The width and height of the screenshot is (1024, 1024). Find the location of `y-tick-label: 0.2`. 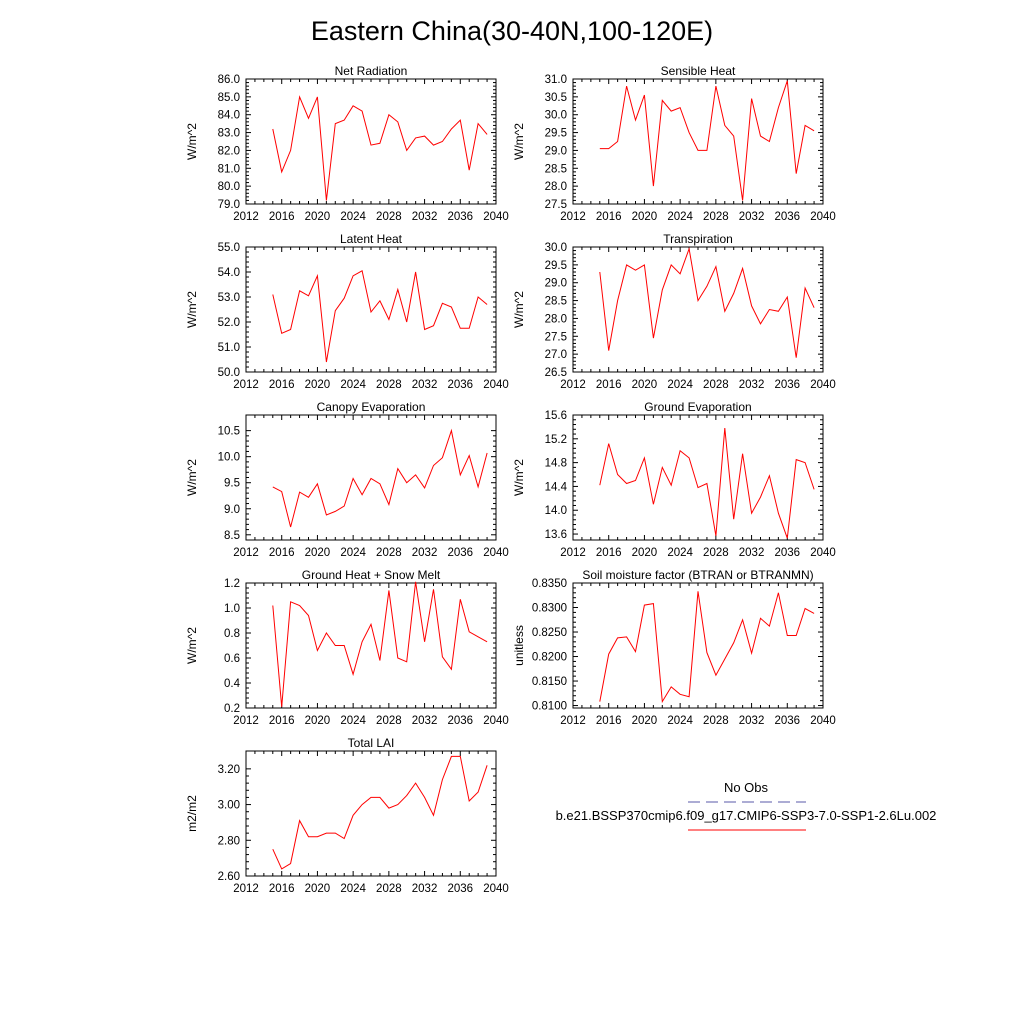

y-tick-label: 0.2 is located at coordinates (232, 709).